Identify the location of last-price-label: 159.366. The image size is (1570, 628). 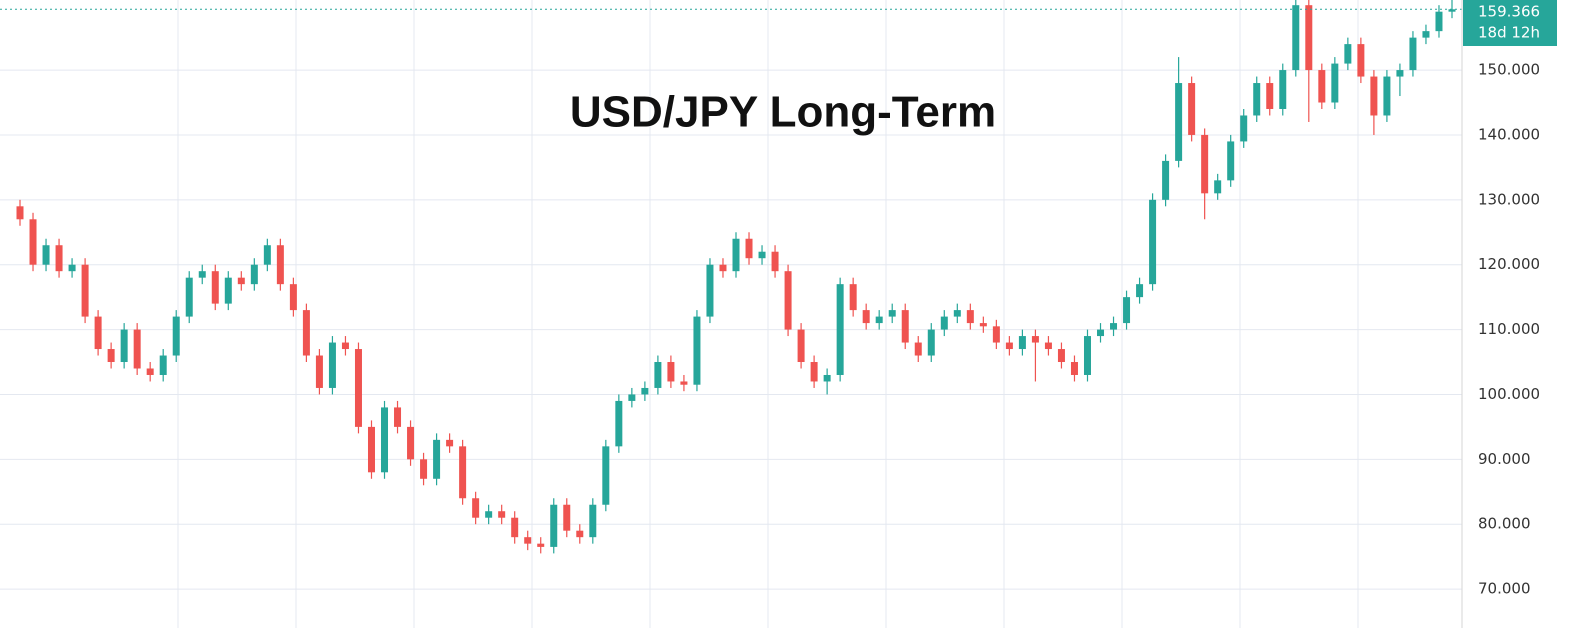
(1509, 12).